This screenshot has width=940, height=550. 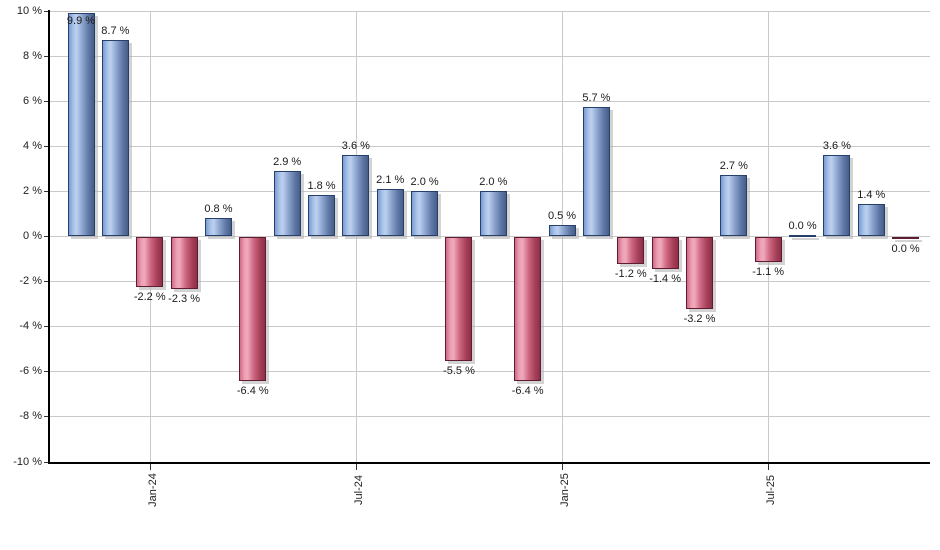 I want to click on bar-value-label: 9.9 %, so click(x=81, y=20).